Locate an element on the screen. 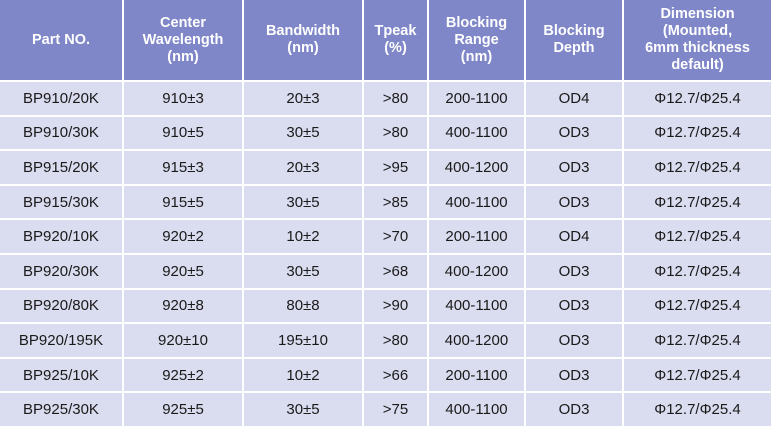  table-cell: 915±5 is located at coordinates (183, 202).